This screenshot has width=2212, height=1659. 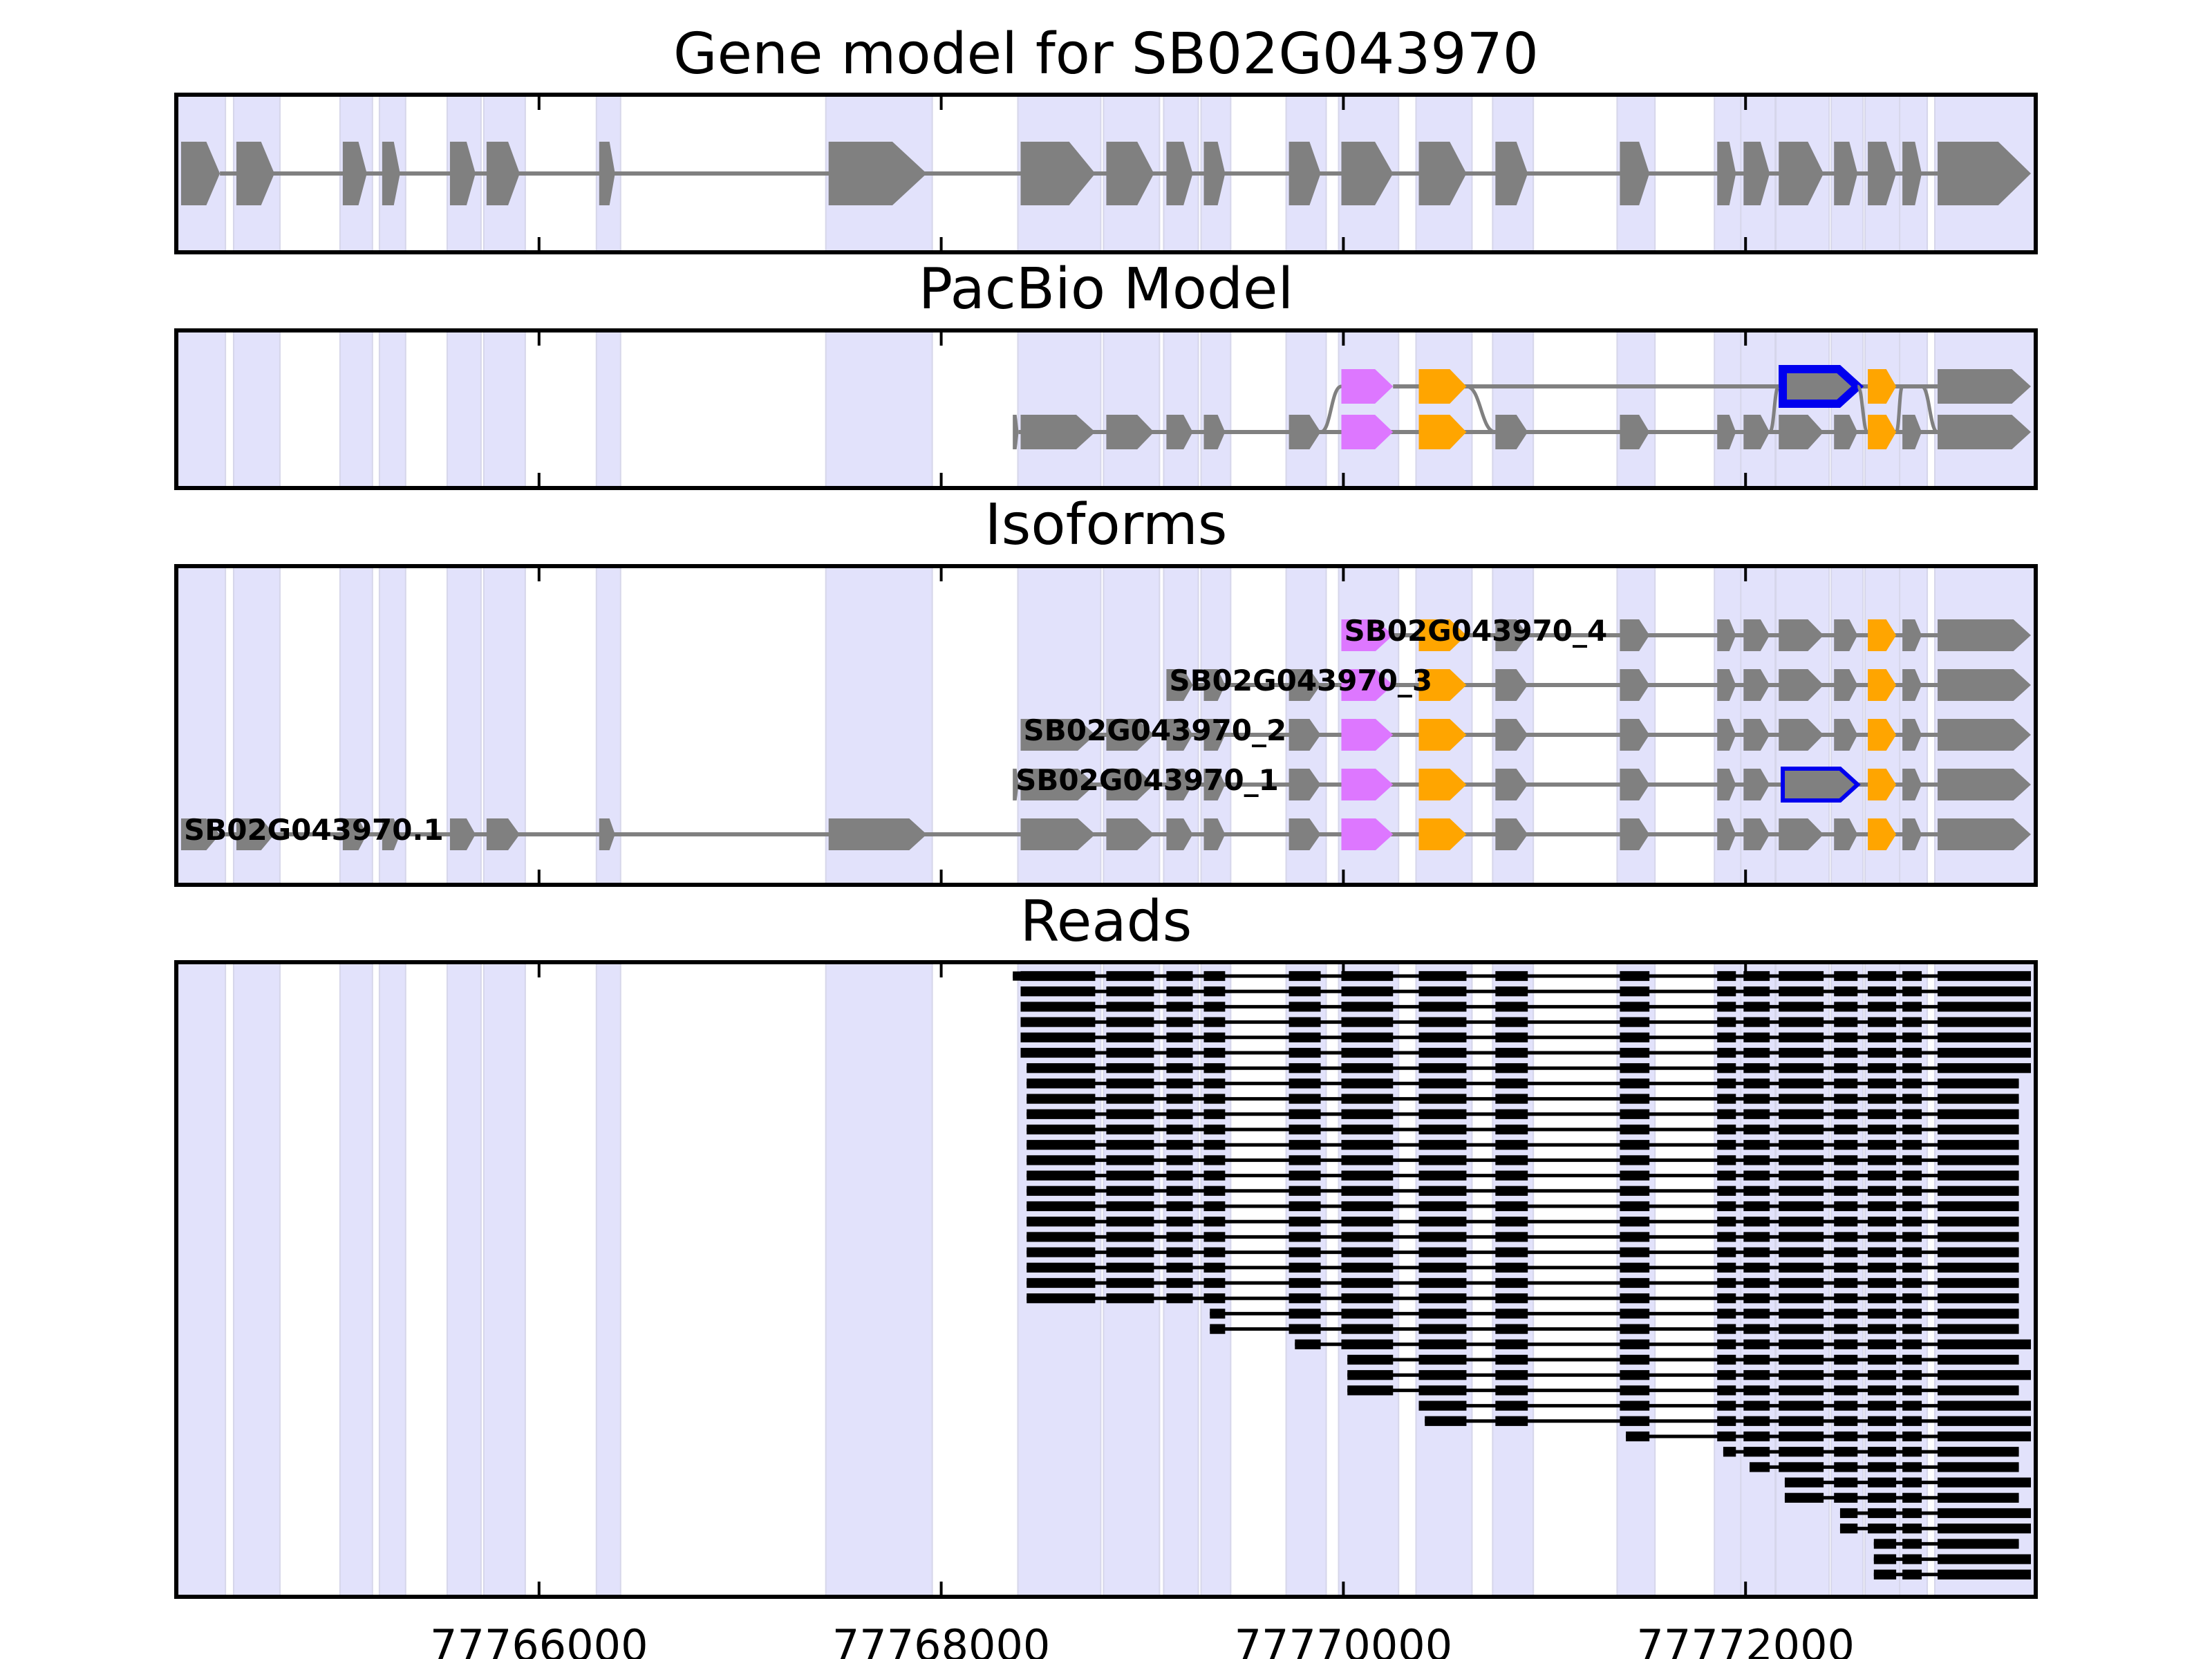 What do you see at coordinates (1929, 409) in the screenshot?
I see `splice-connector` at bounding box center [1929, 409].